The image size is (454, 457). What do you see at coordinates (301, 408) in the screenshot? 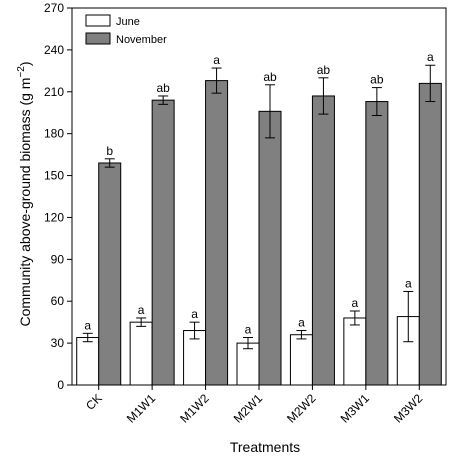
I see `x-tick-label-m2w2: M2W2` at bounding box center [301, 408].